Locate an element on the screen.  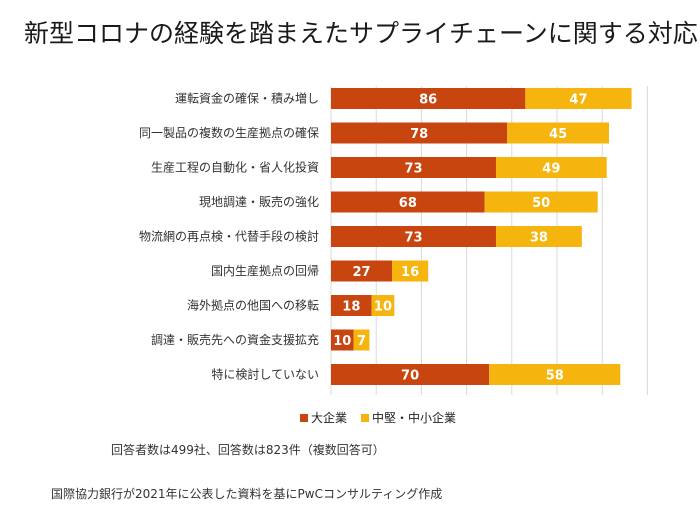
category-label: 運転資金の確保・積み増し is located at coordinates (247, 98).